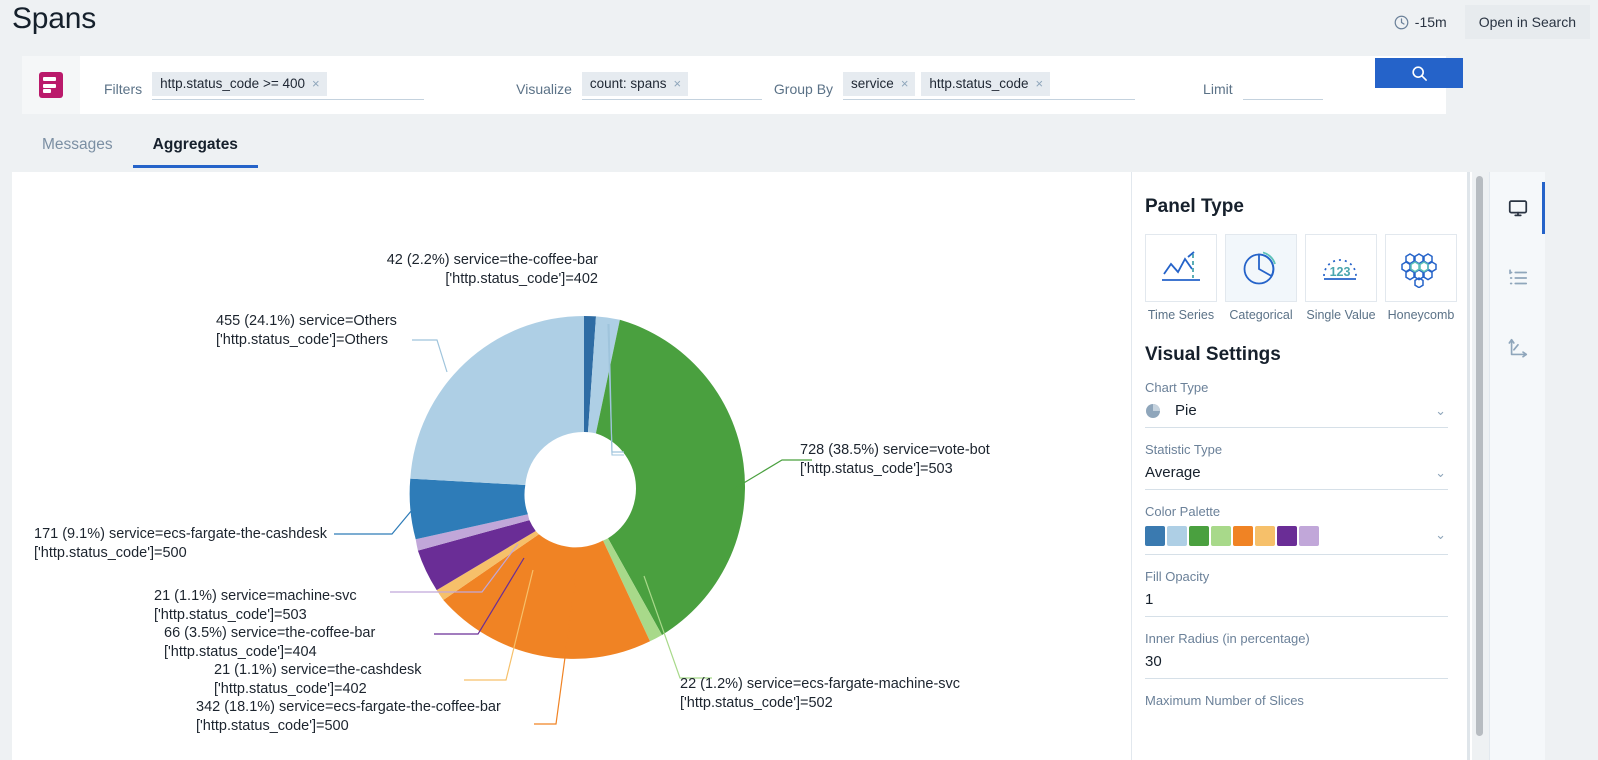  Describe the element at coordinates (1218, 89) in the screenshot. I see `limit-label: Limit` at that location.